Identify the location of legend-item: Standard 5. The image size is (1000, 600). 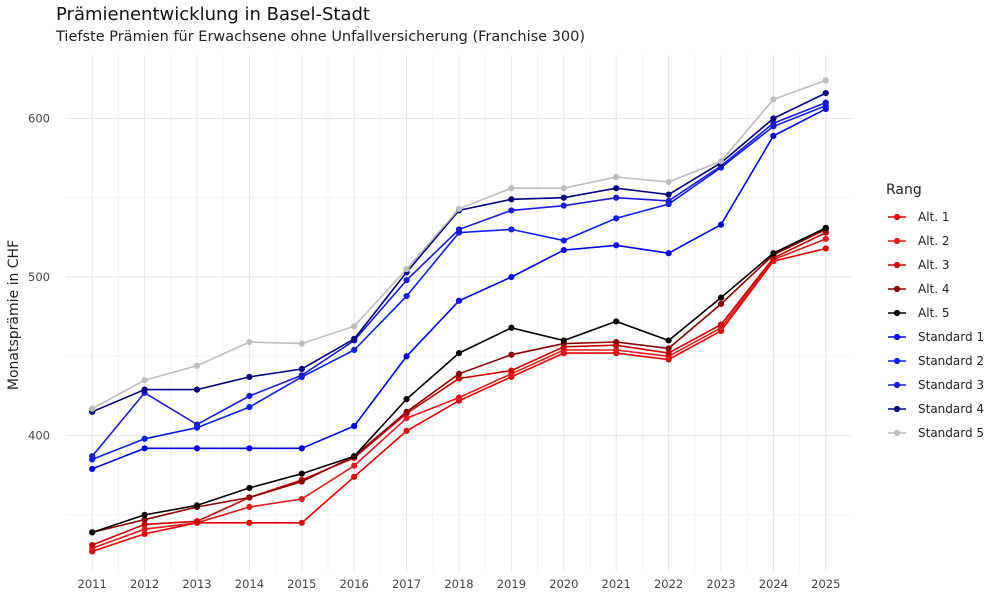
(936, 433).